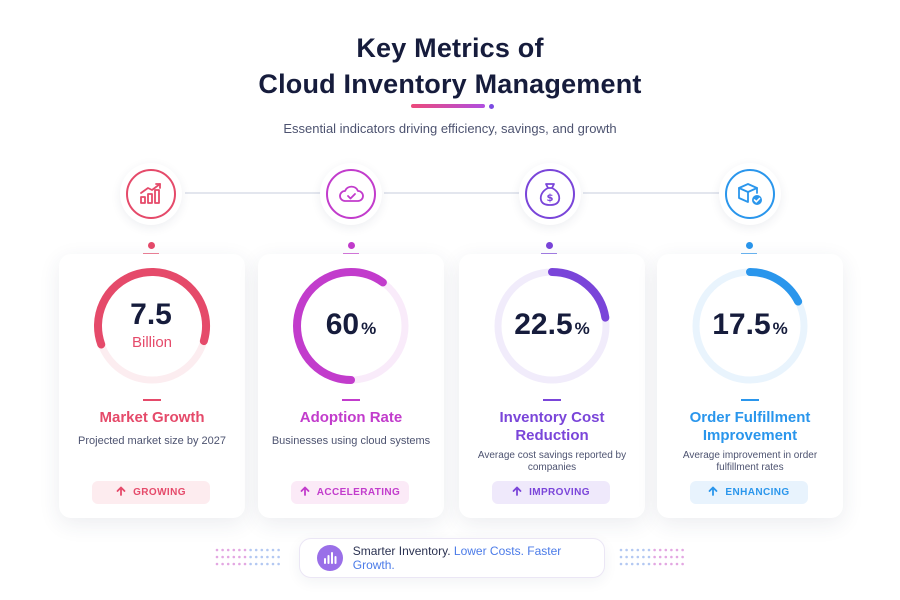  Describe the element at coordinates (491, 106) in the screenshot. I see `title-accent-dot` at that location.